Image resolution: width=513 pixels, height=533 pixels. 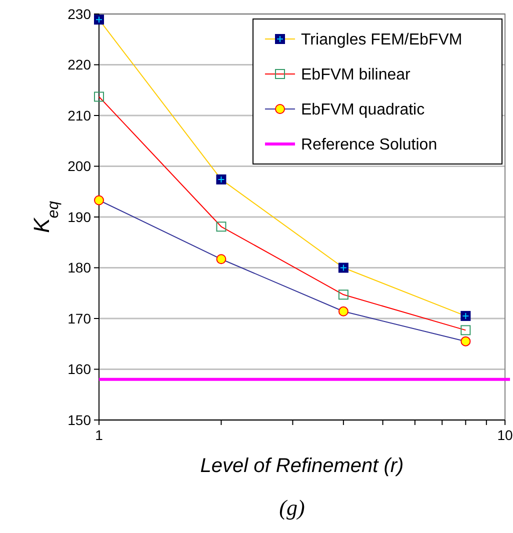 What do you see at coordinates (356, 75) in the screenshot?
I see `legend-label: EbFVM bilinear` at bounding box center [356, 75].